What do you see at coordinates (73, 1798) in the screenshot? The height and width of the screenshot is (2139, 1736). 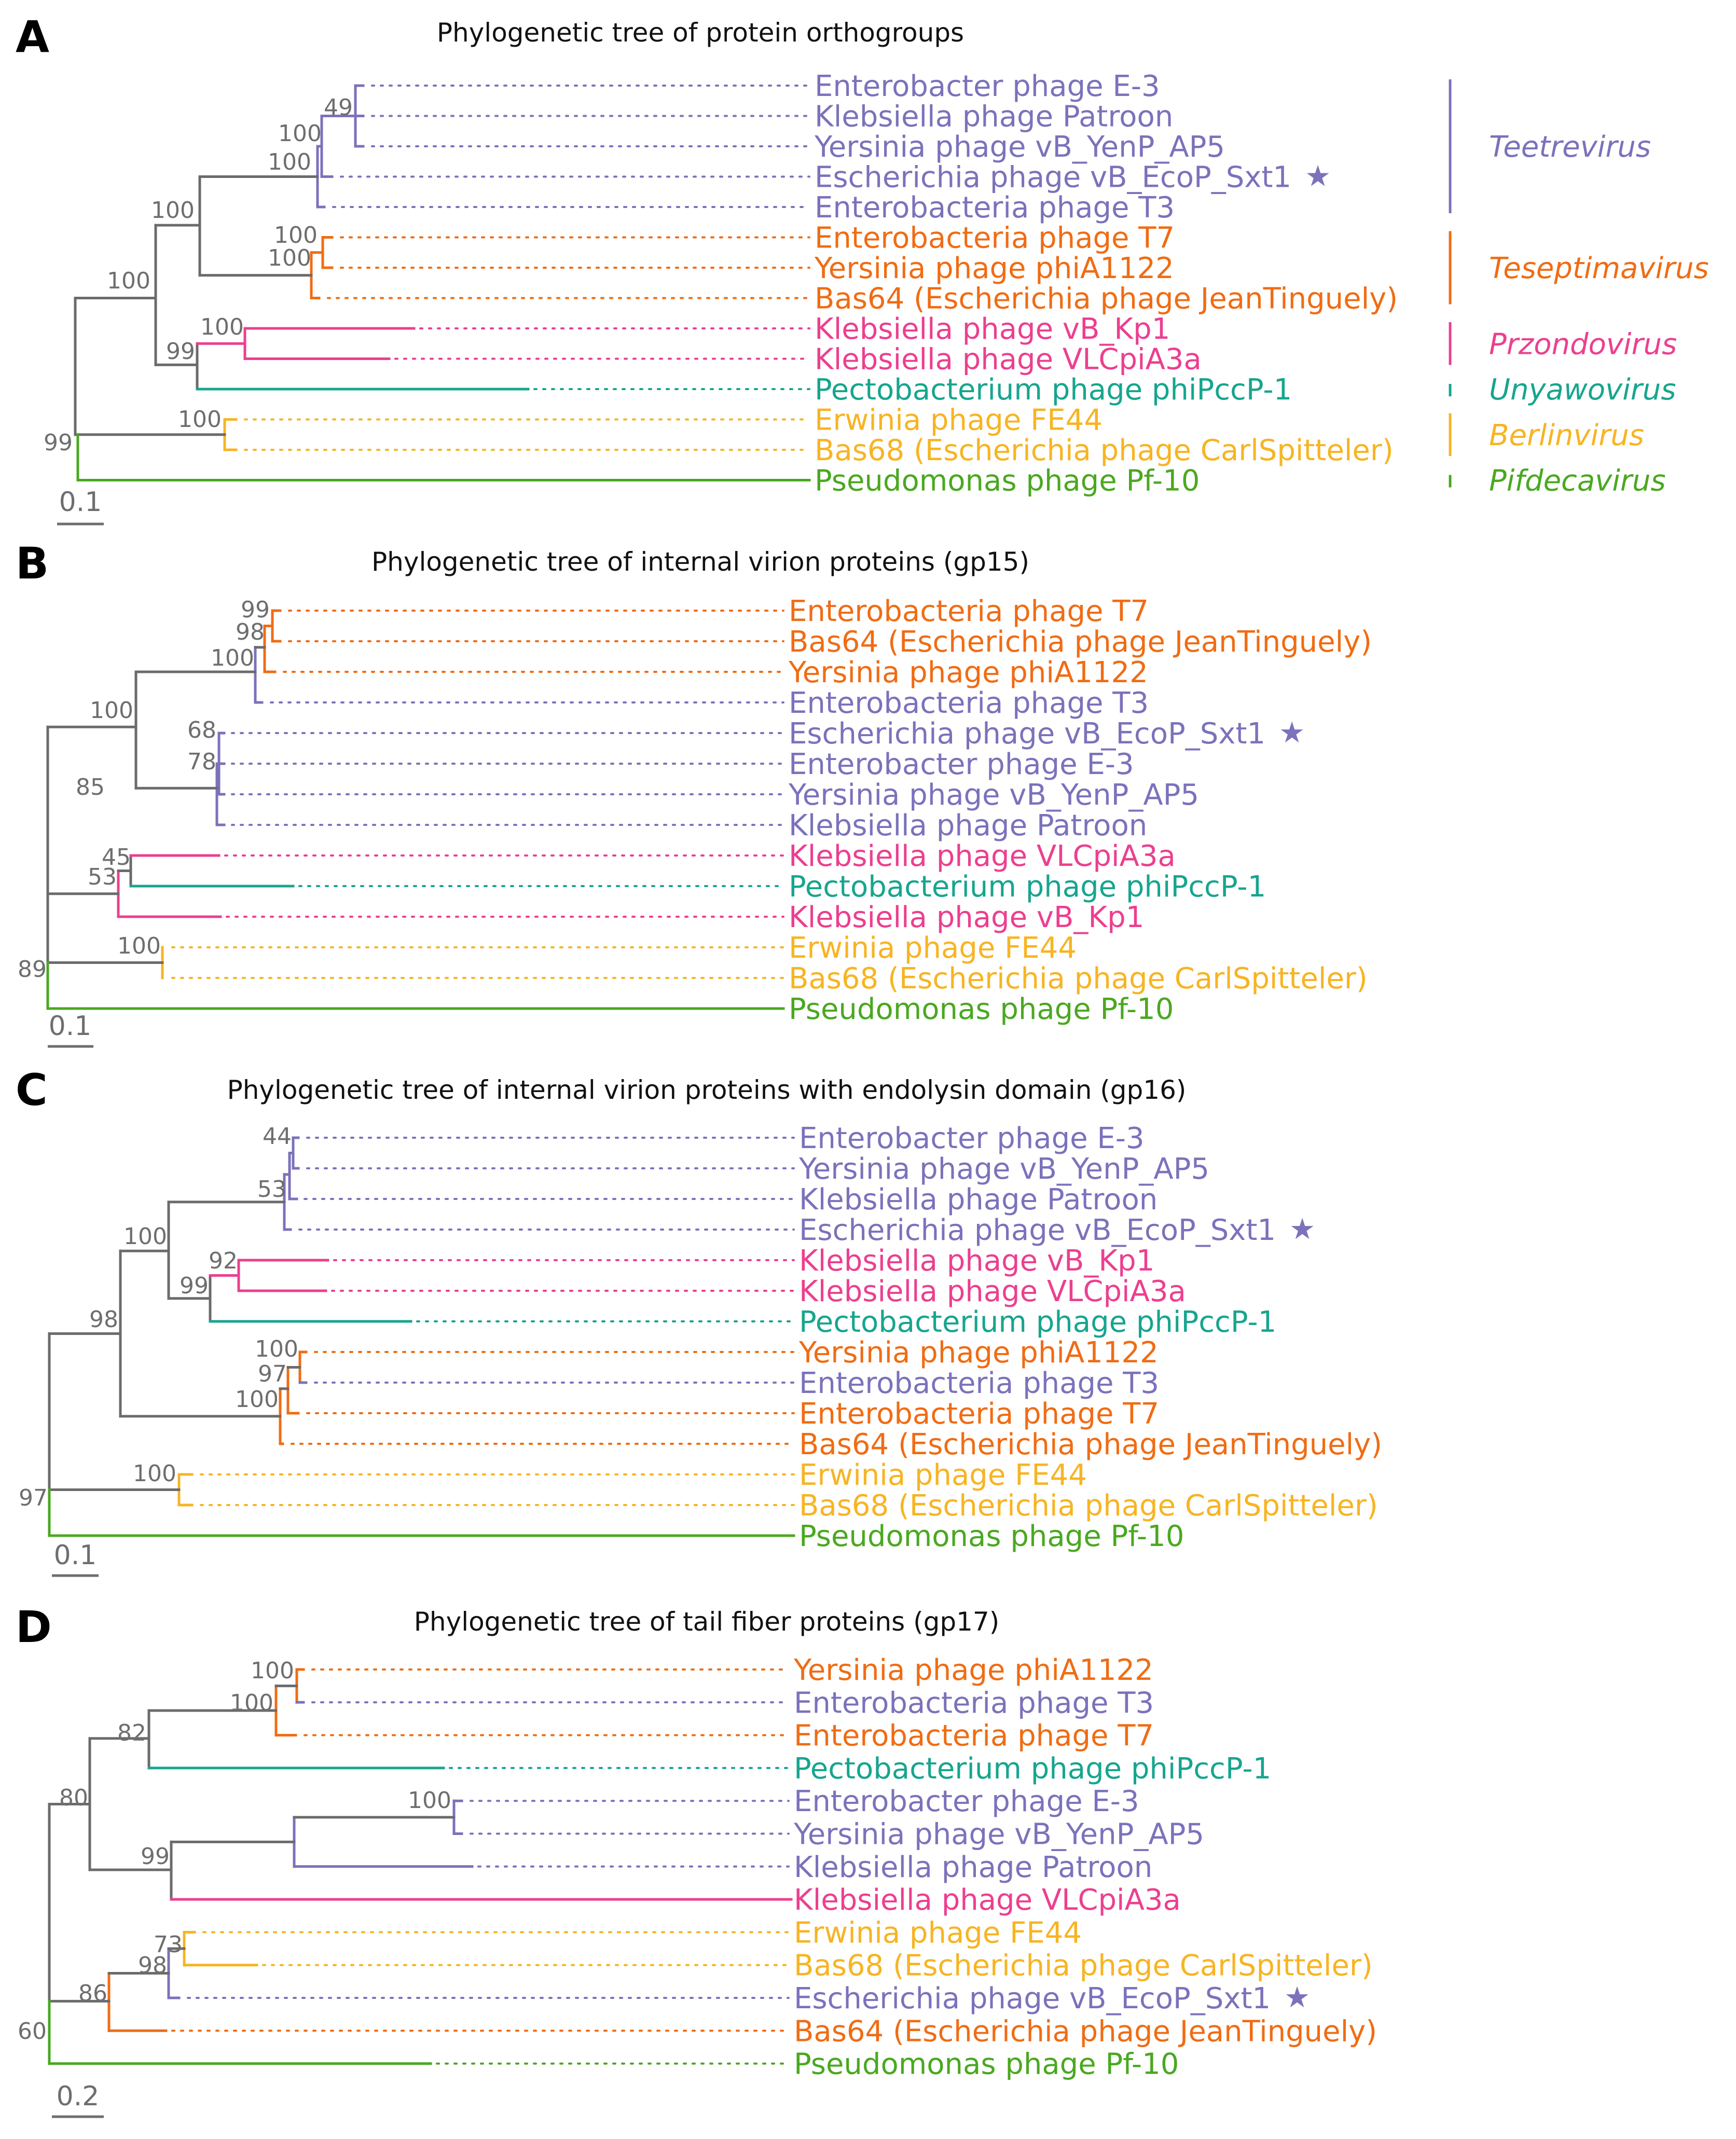 I see `bootstrap-value: 80` at bounding box center [73, 1798].